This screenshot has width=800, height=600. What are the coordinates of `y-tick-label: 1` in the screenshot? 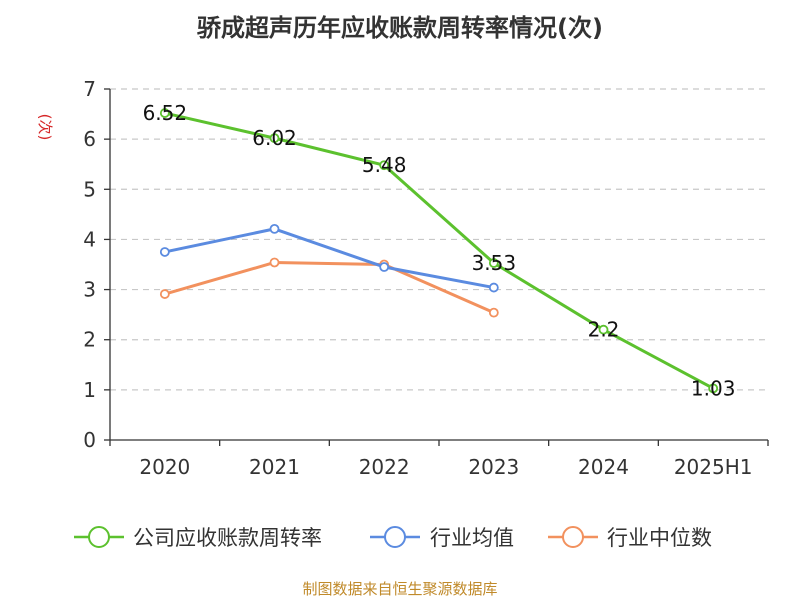 It's located at (89, 390).